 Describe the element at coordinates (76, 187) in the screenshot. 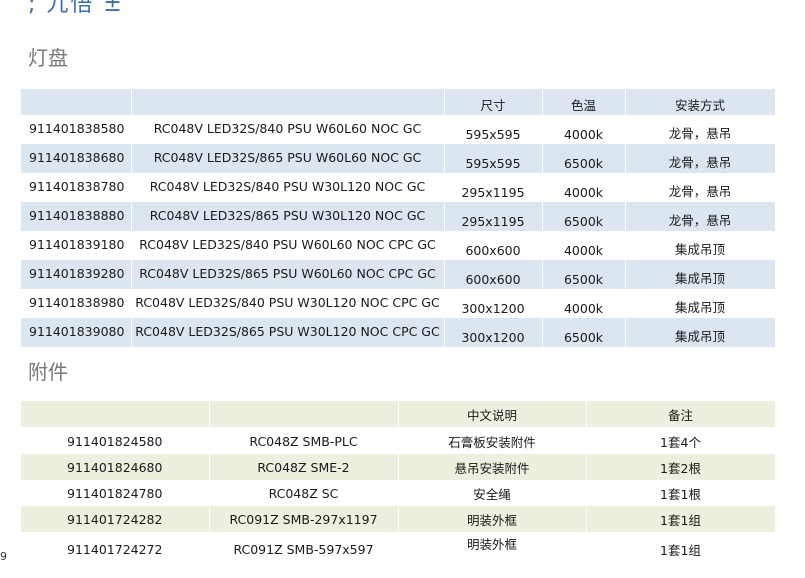

I see `cell-code: 911401838780` at that location.